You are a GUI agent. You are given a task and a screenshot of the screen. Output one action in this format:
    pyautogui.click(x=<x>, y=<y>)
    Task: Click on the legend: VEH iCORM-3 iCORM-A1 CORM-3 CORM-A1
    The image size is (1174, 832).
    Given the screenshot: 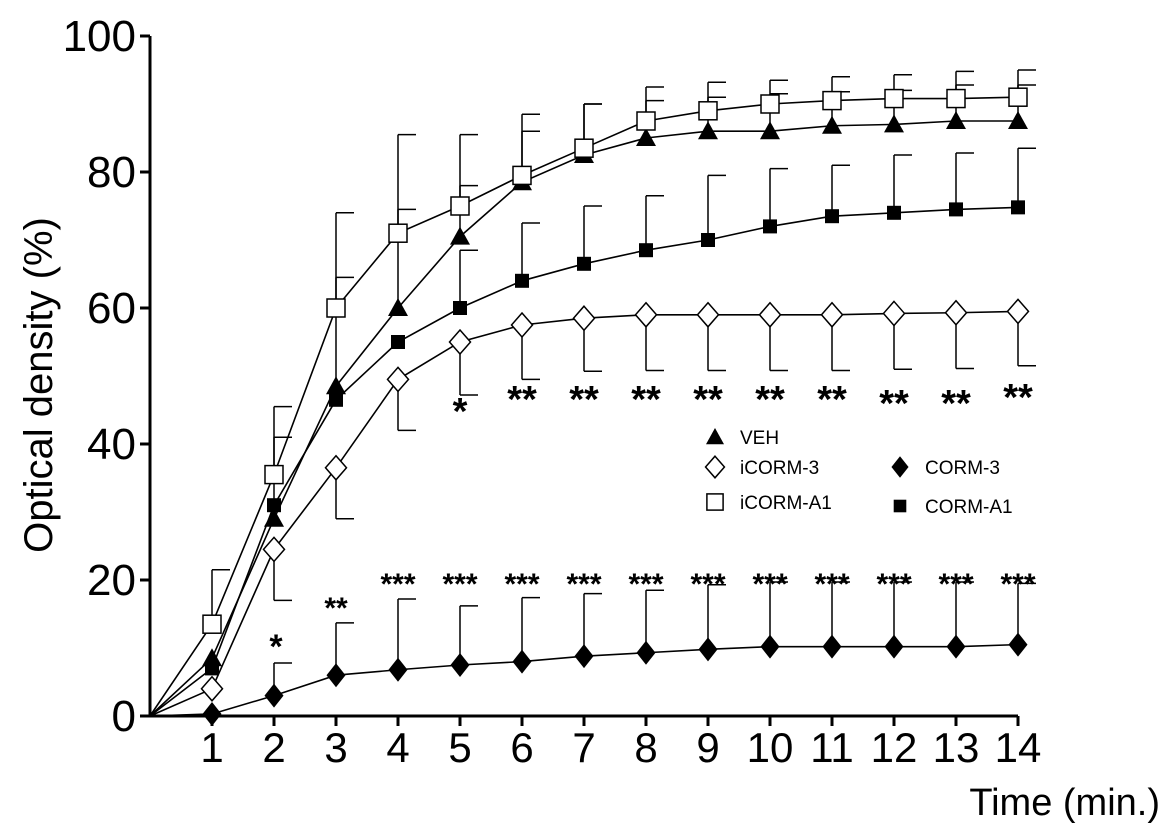 What is the action you would take?
    pyautogui.click(x=858, y=473)
    